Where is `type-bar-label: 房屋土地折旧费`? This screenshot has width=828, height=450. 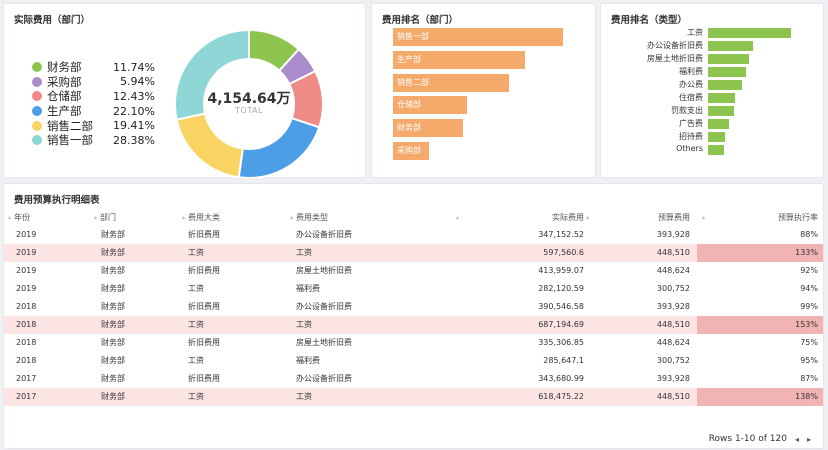
type-bar-label: 房屋土地折旧费 is located at coordinates (675, 58).